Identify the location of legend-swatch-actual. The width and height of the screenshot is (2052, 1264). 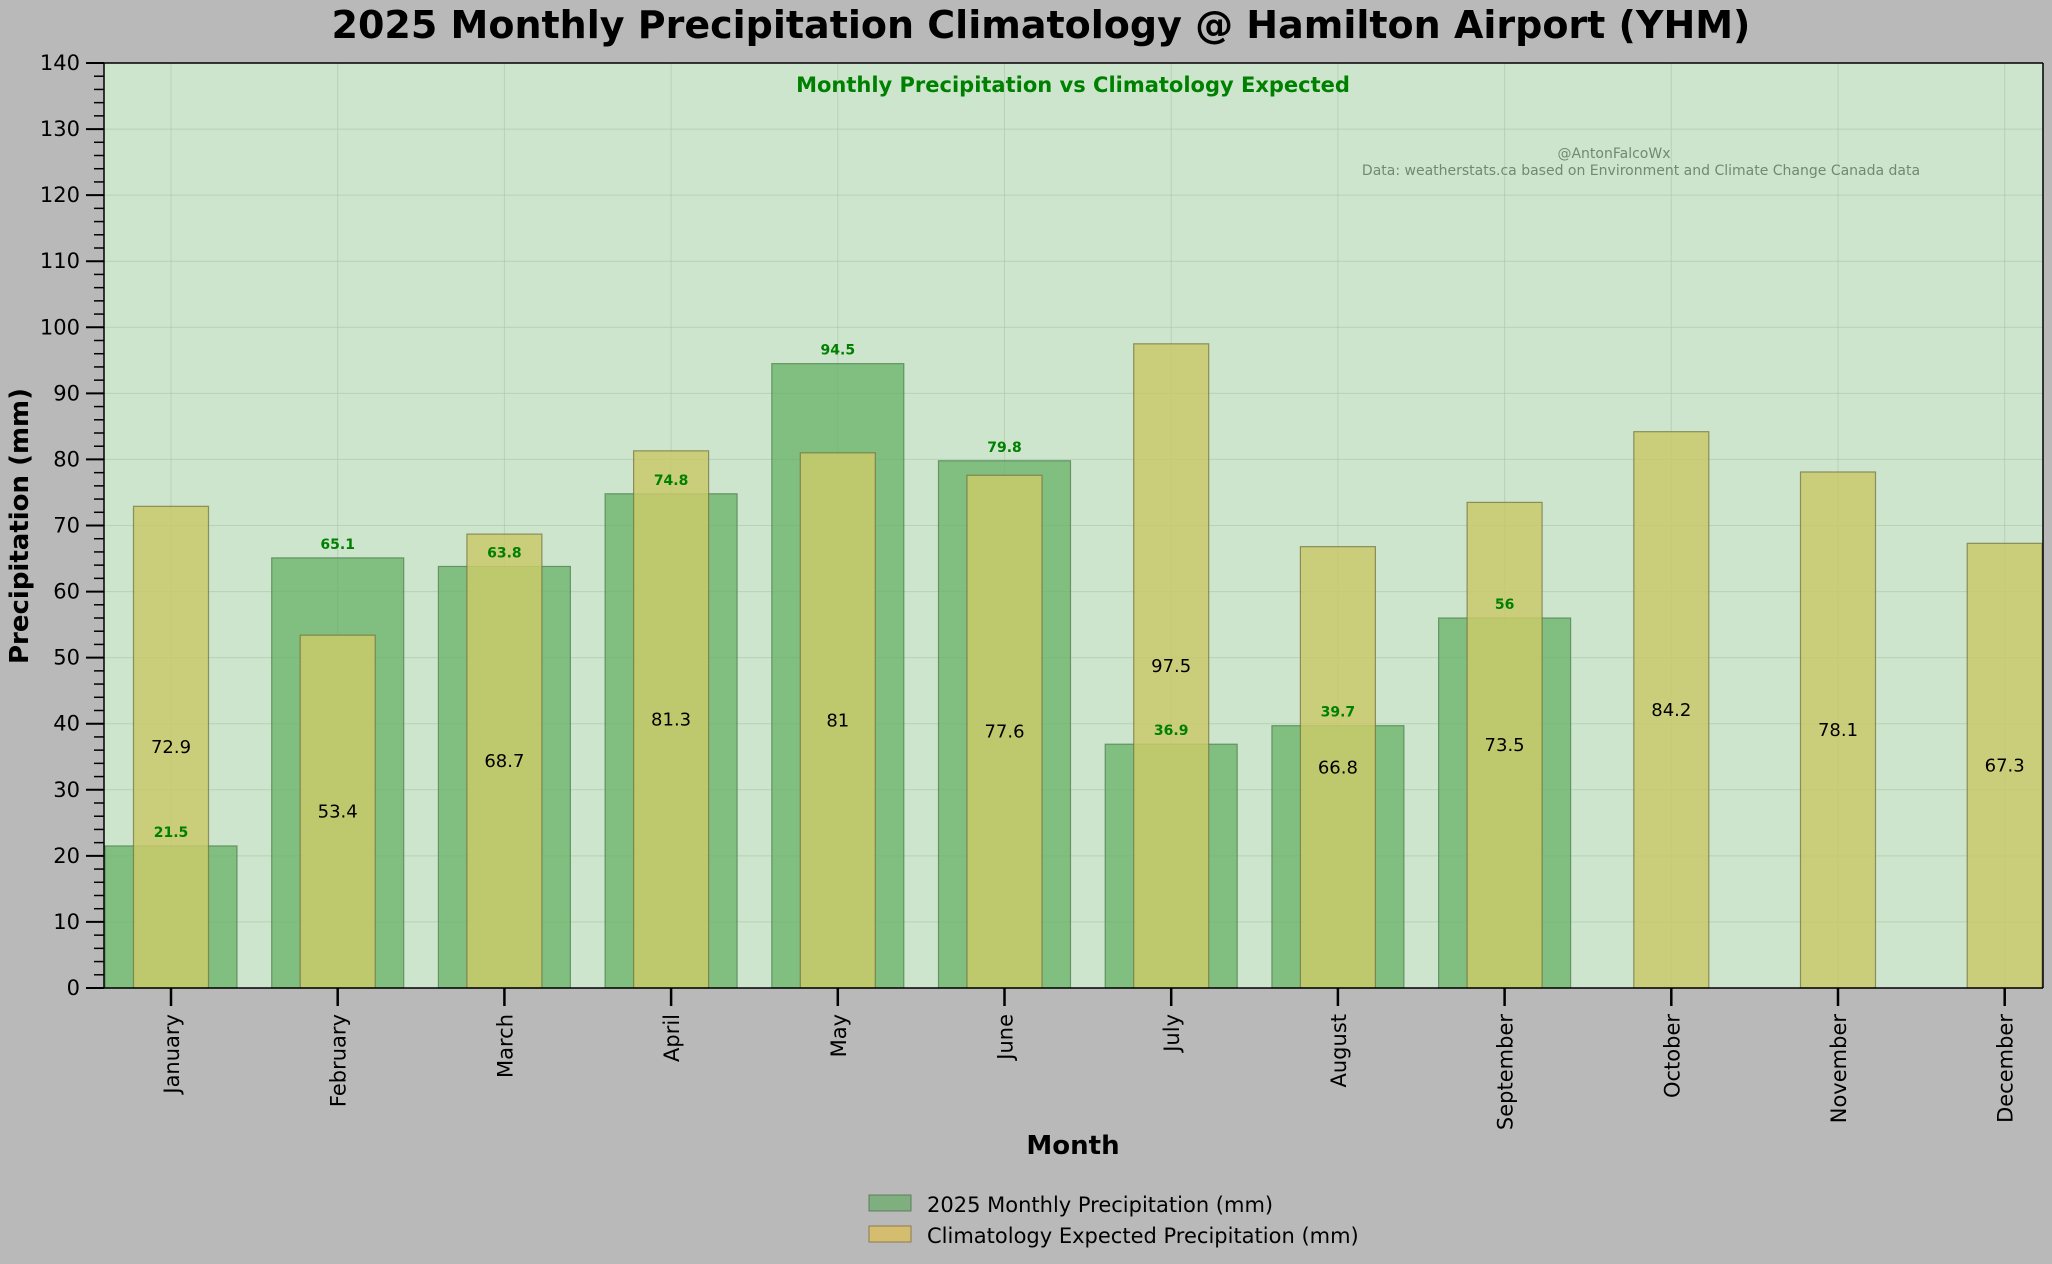
(890, 1203).